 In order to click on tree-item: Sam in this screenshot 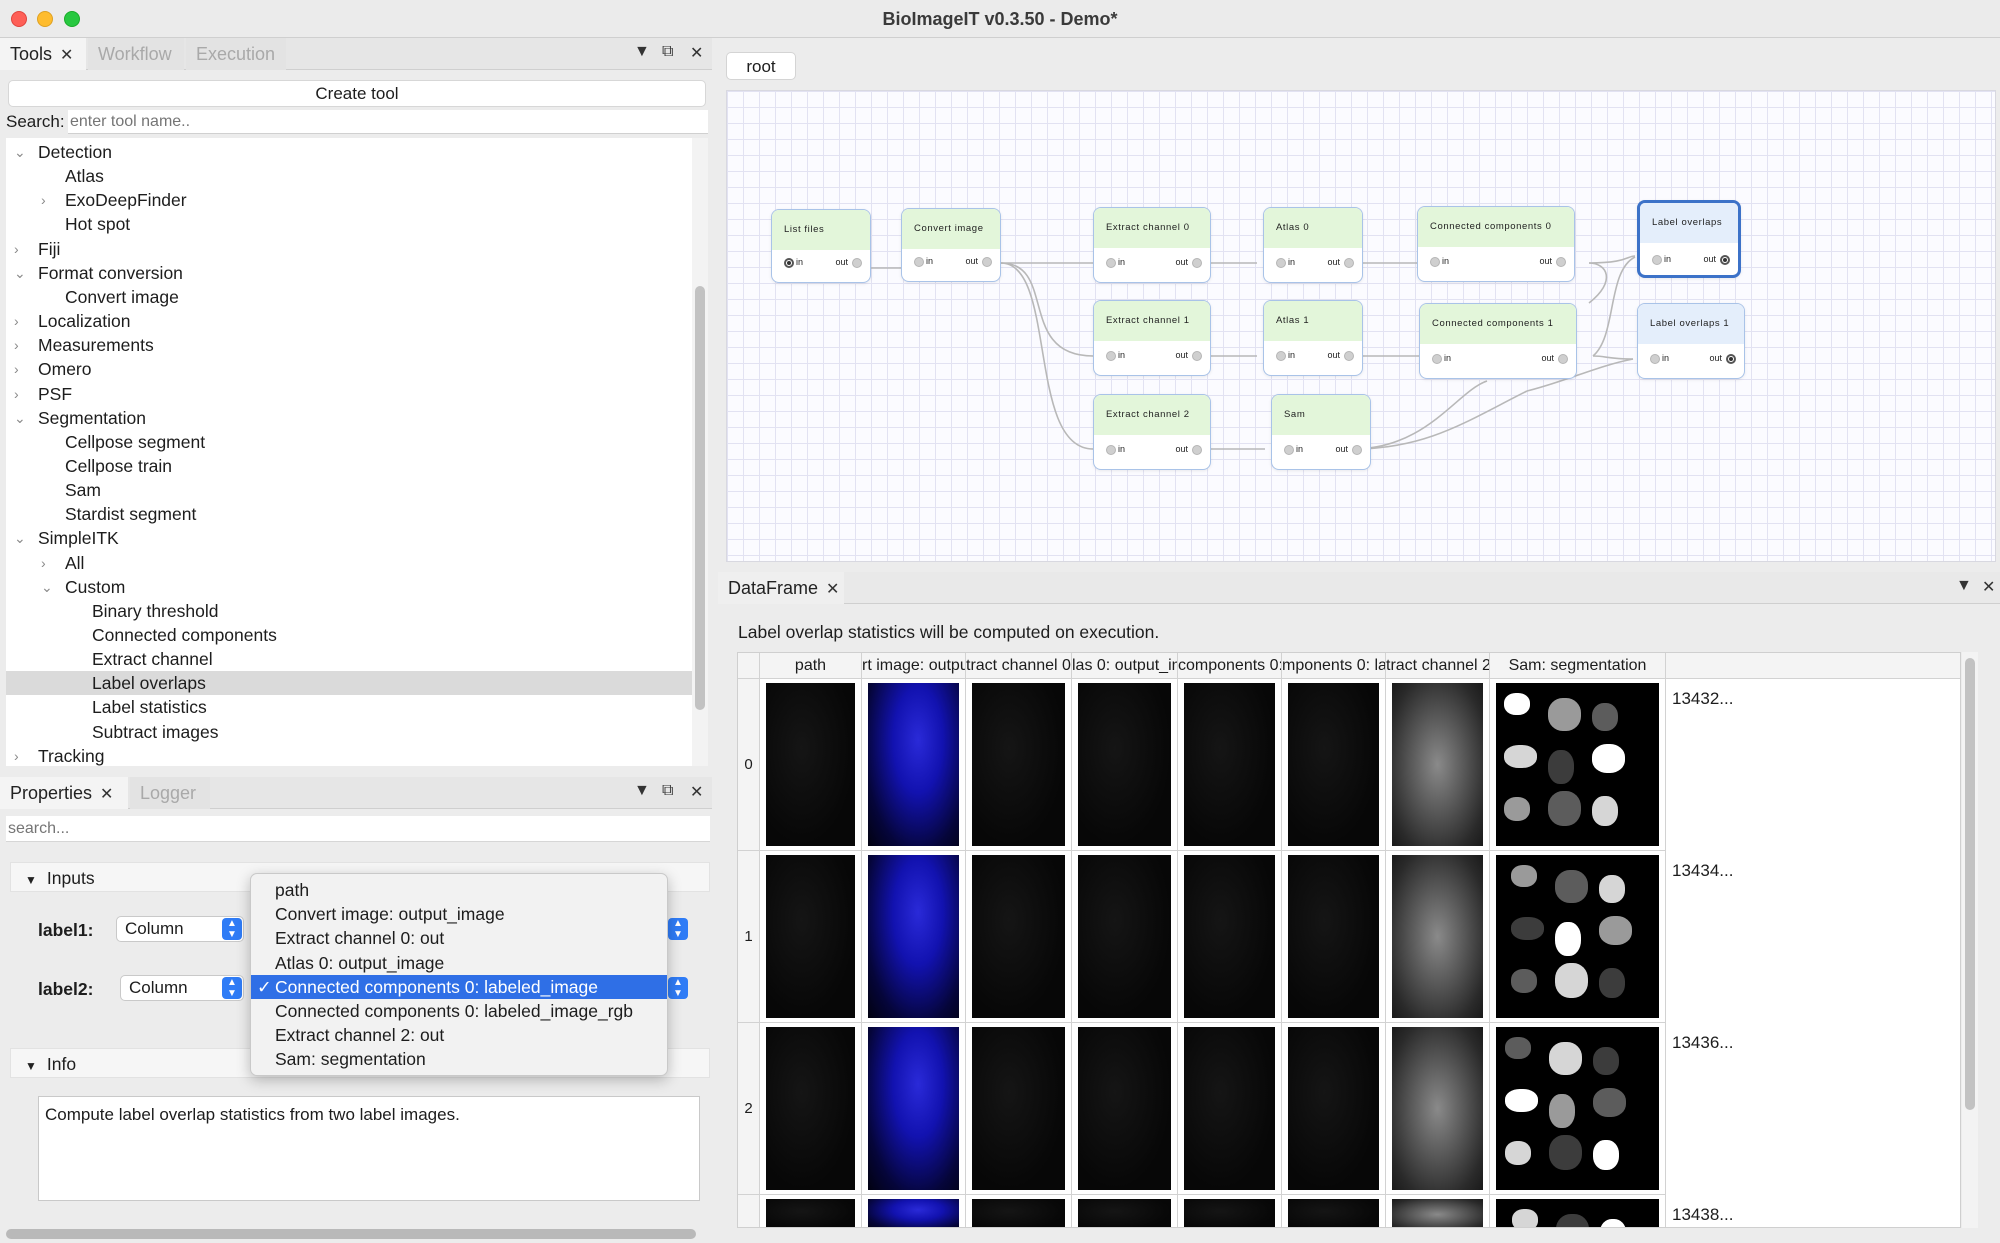, I will do `click(349, 490)`.